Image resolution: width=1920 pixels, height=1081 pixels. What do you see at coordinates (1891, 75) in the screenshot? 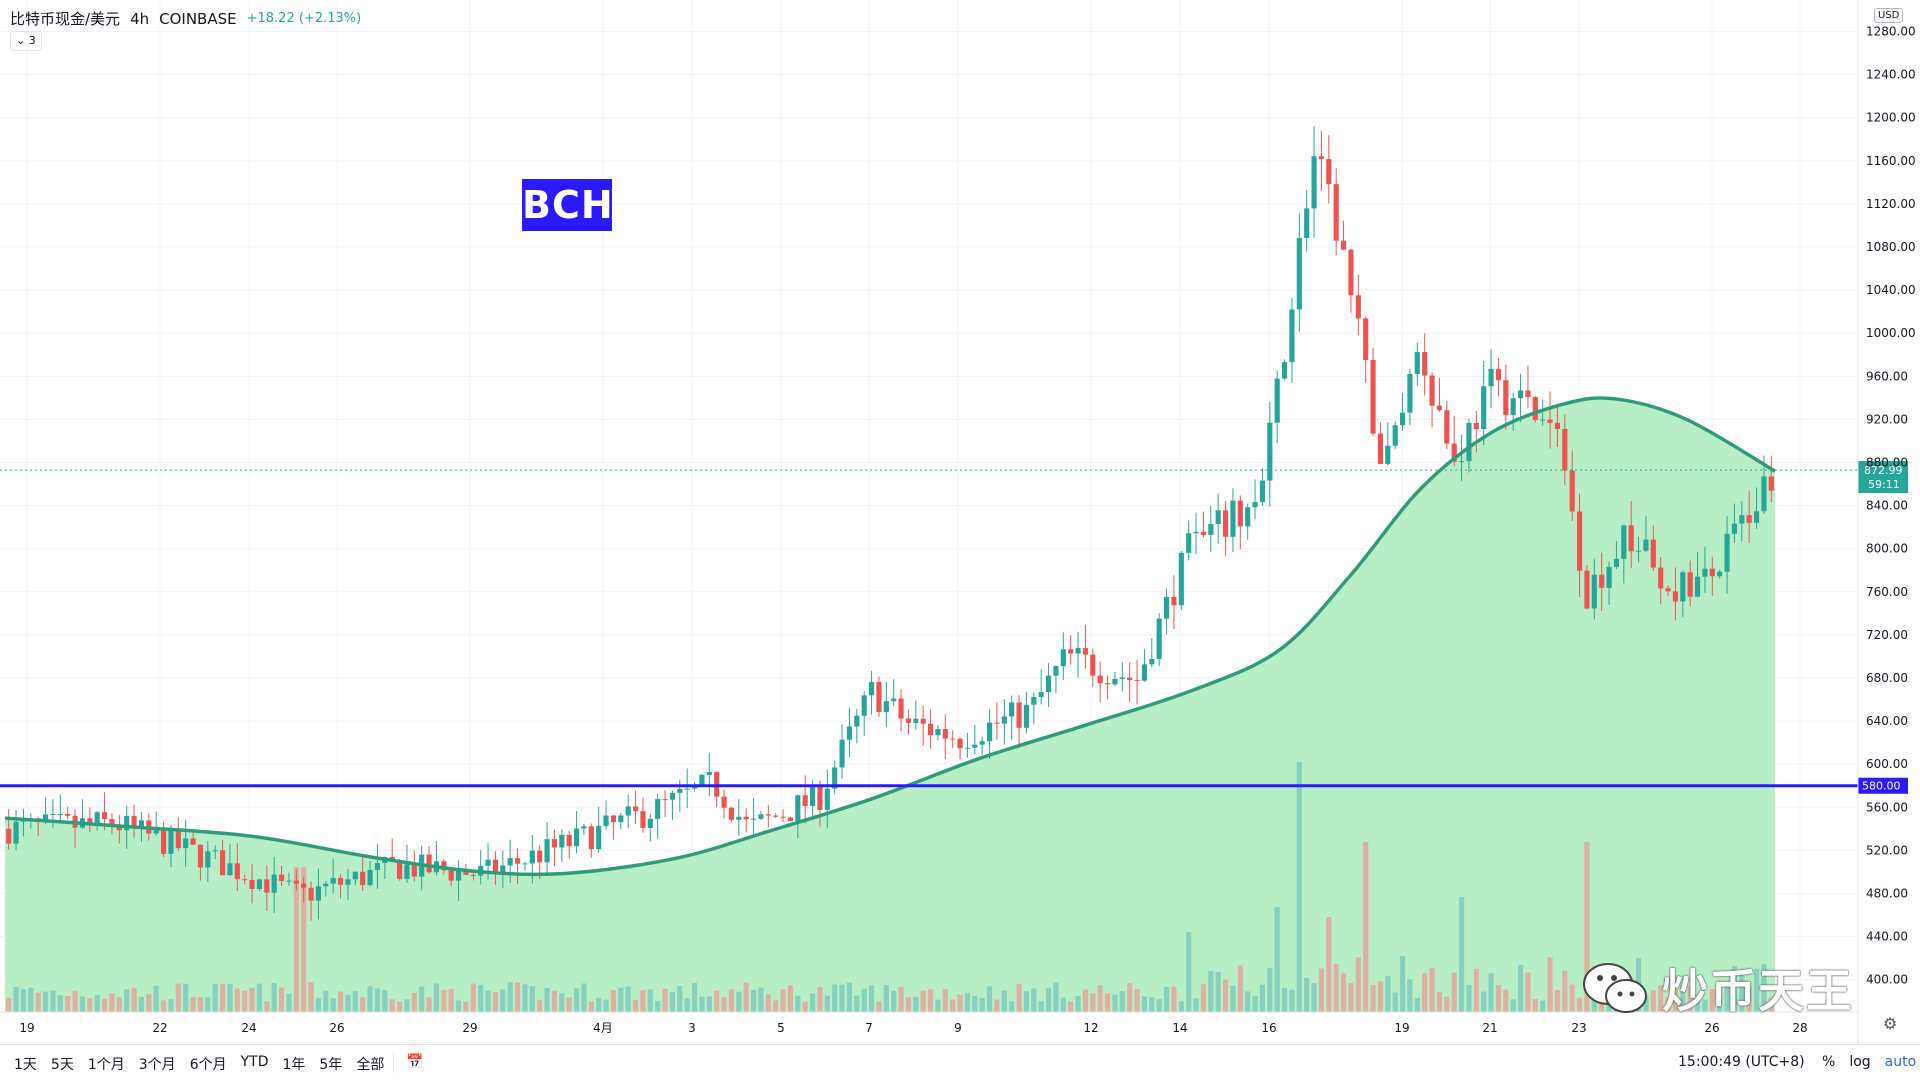
I see `price-tick-label: 1240.00` at bounding box center [1891, 75].